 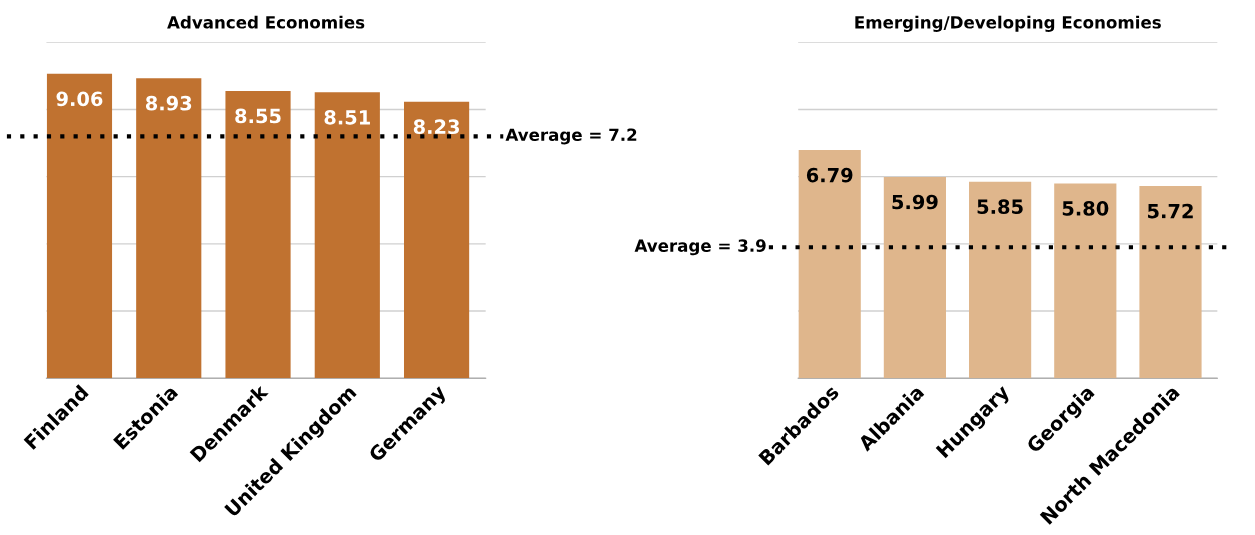 I want to click on data-label: 5.85, so click(x=1000, y=207).